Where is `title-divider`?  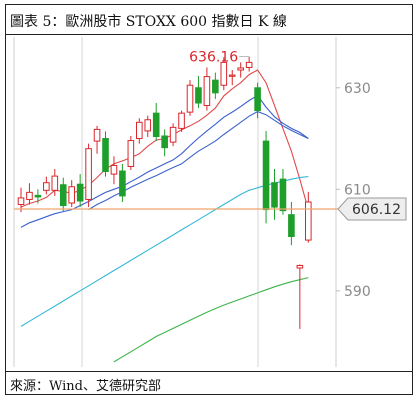
title-divider is located at coordinates (209, 34).